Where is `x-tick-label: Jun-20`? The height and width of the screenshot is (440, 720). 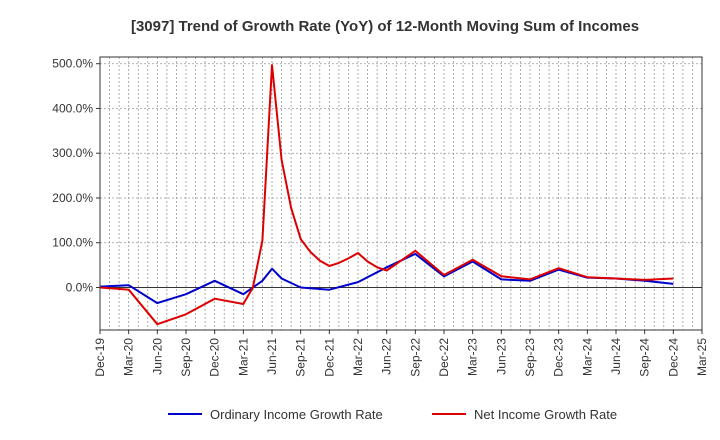
x-tick-label: Jun-20 is located at coordinates (157, 356).